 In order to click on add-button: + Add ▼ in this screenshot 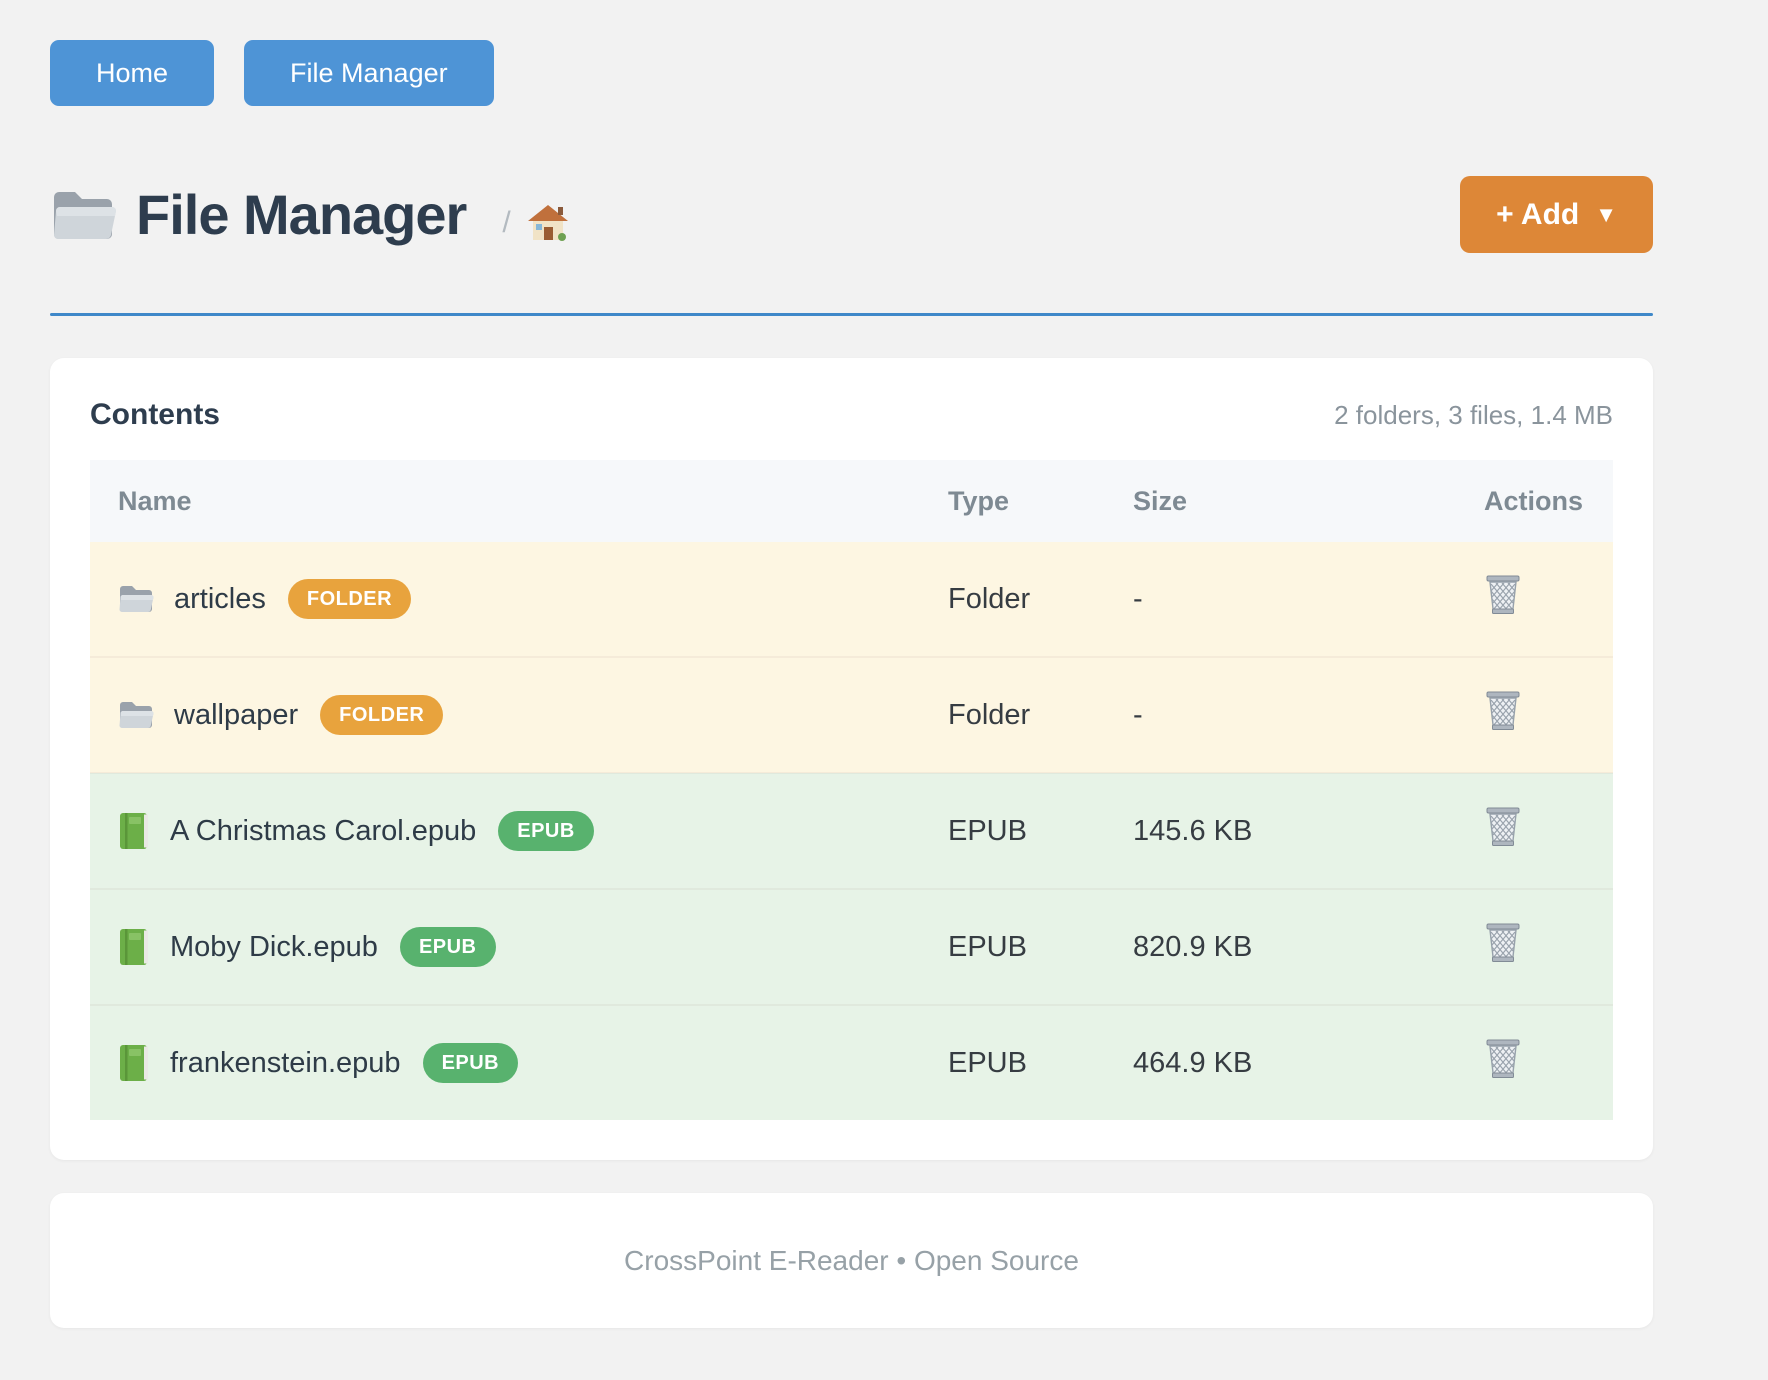, I will do `click(1556, 214)`.